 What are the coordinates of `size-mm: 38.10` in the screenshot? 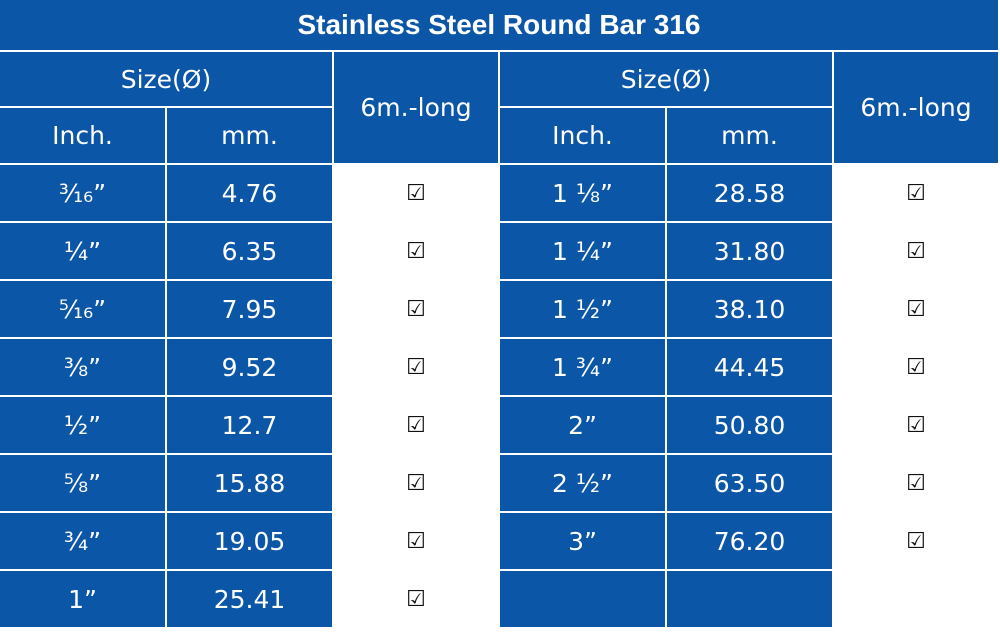 It's located at (749, 309).